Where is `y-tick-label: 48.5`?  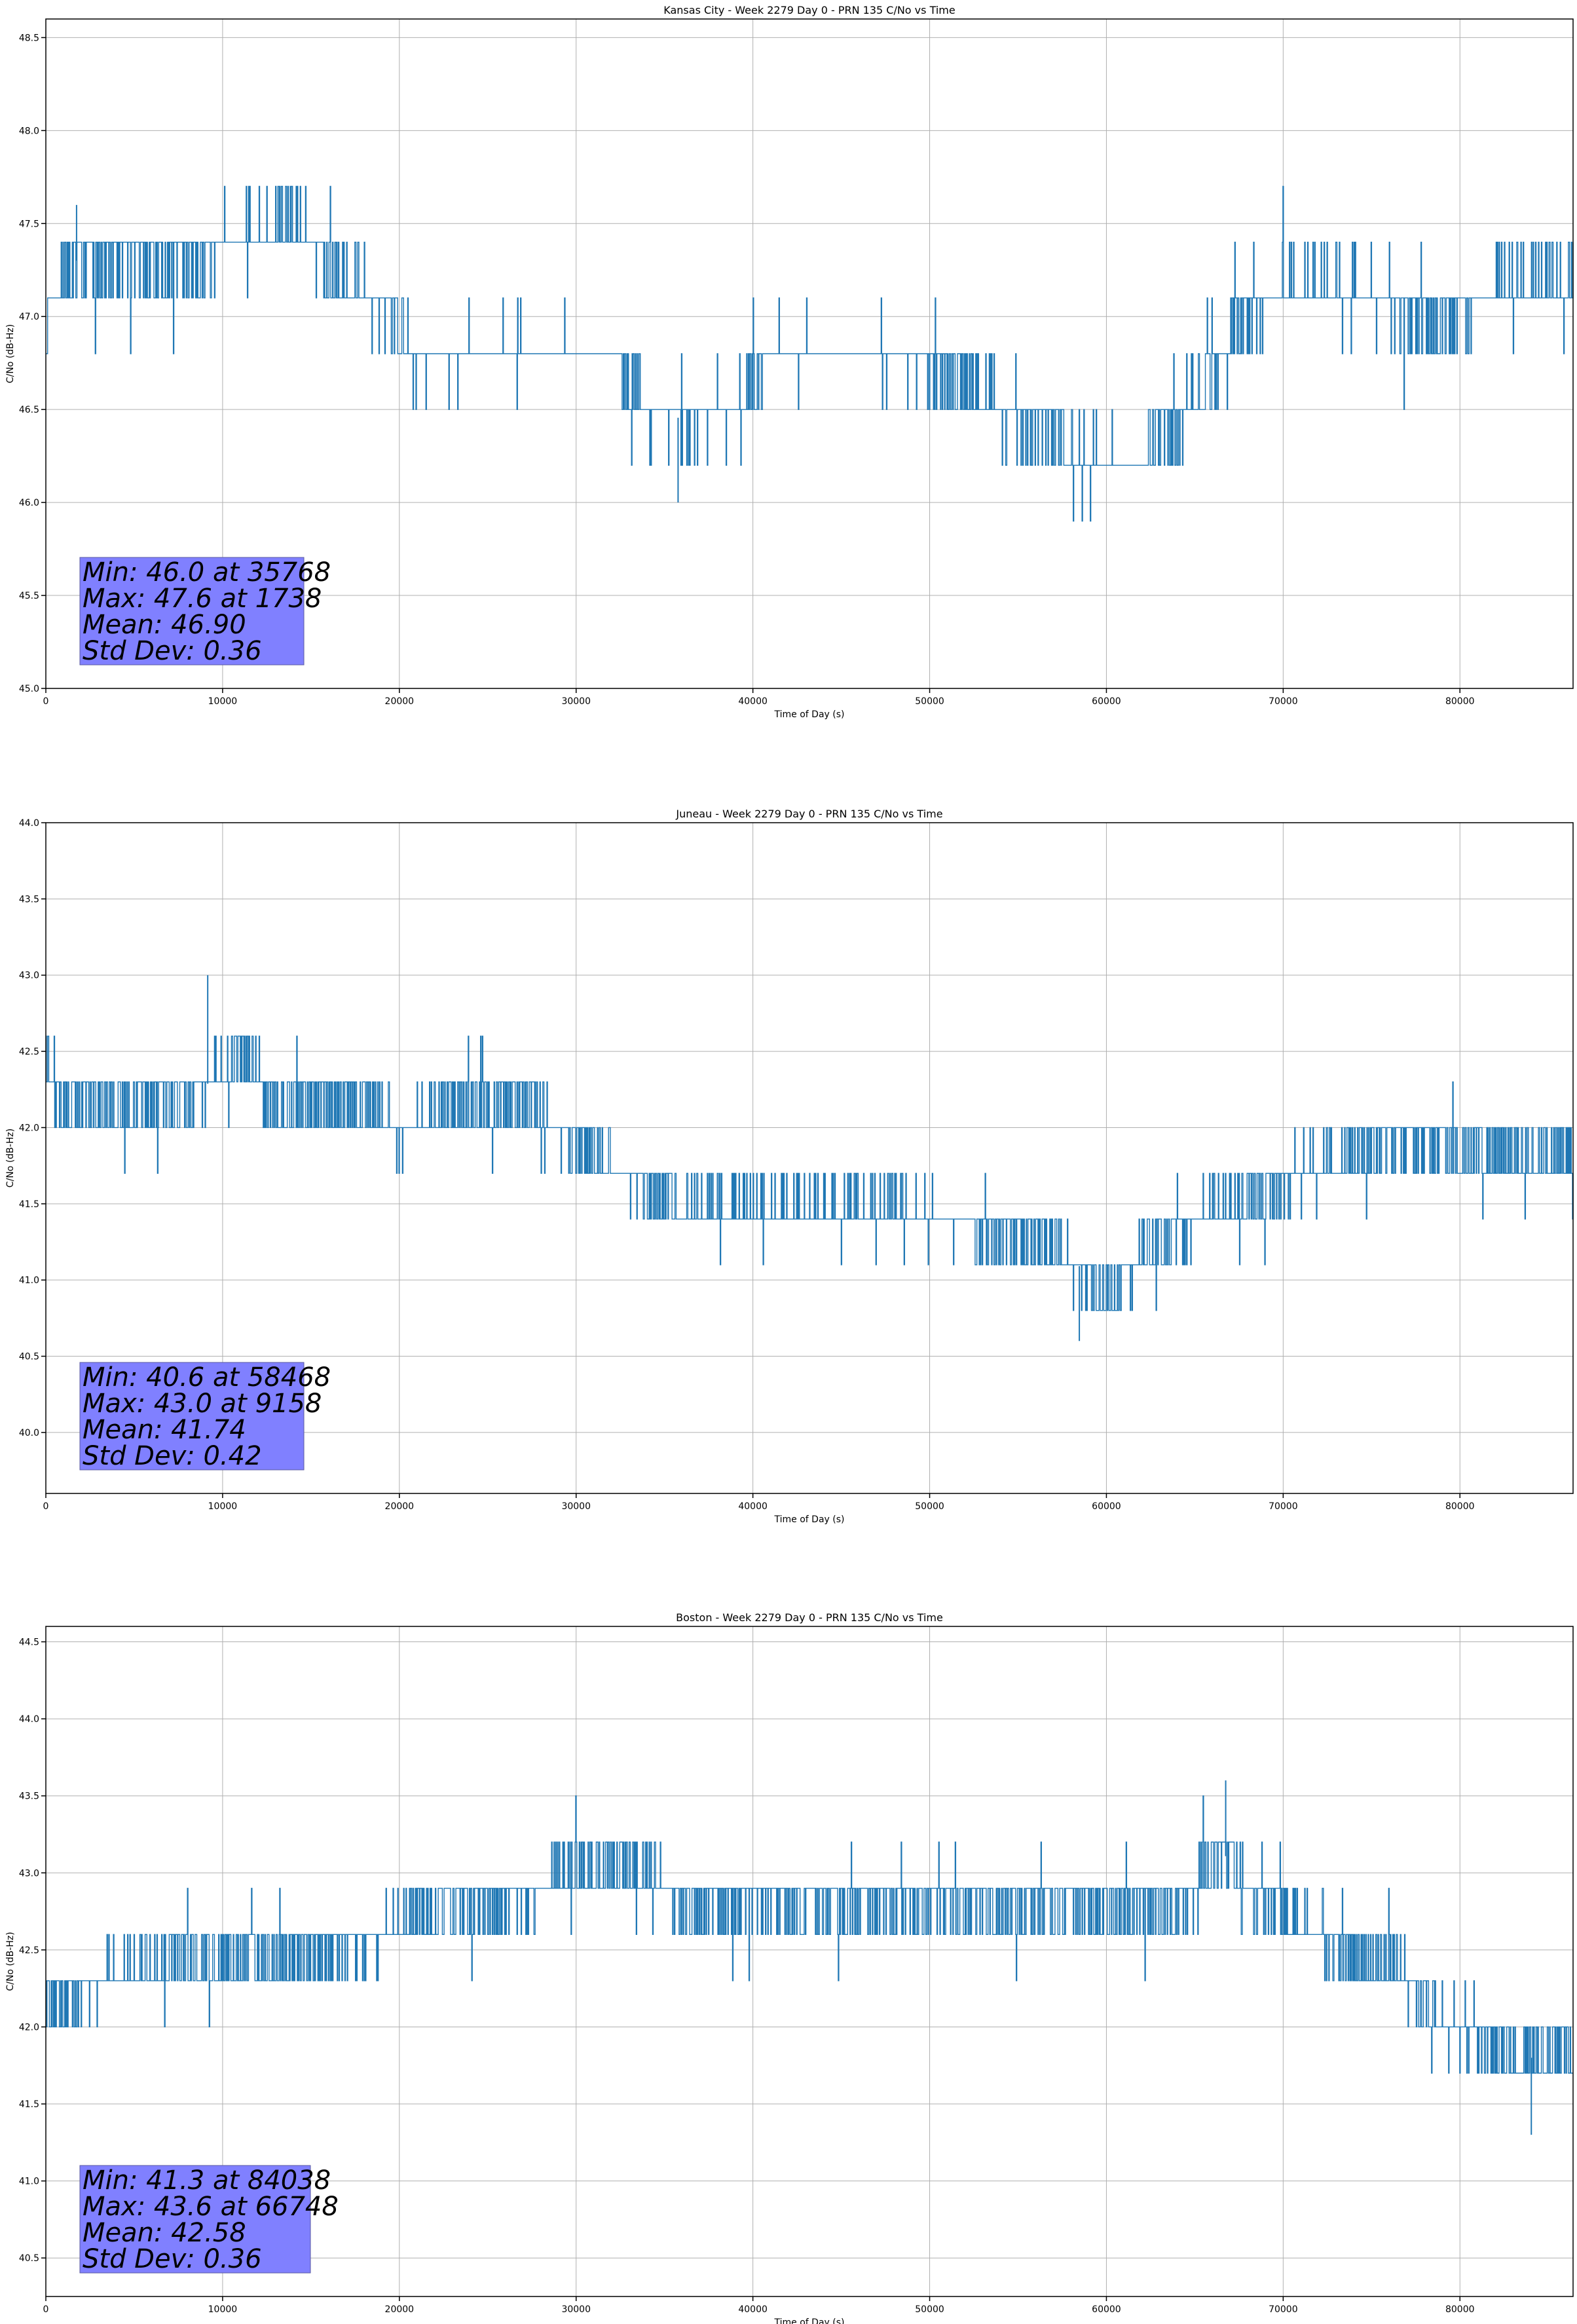
y-tick-label: 48.5 is located at coordinates (29, 38).